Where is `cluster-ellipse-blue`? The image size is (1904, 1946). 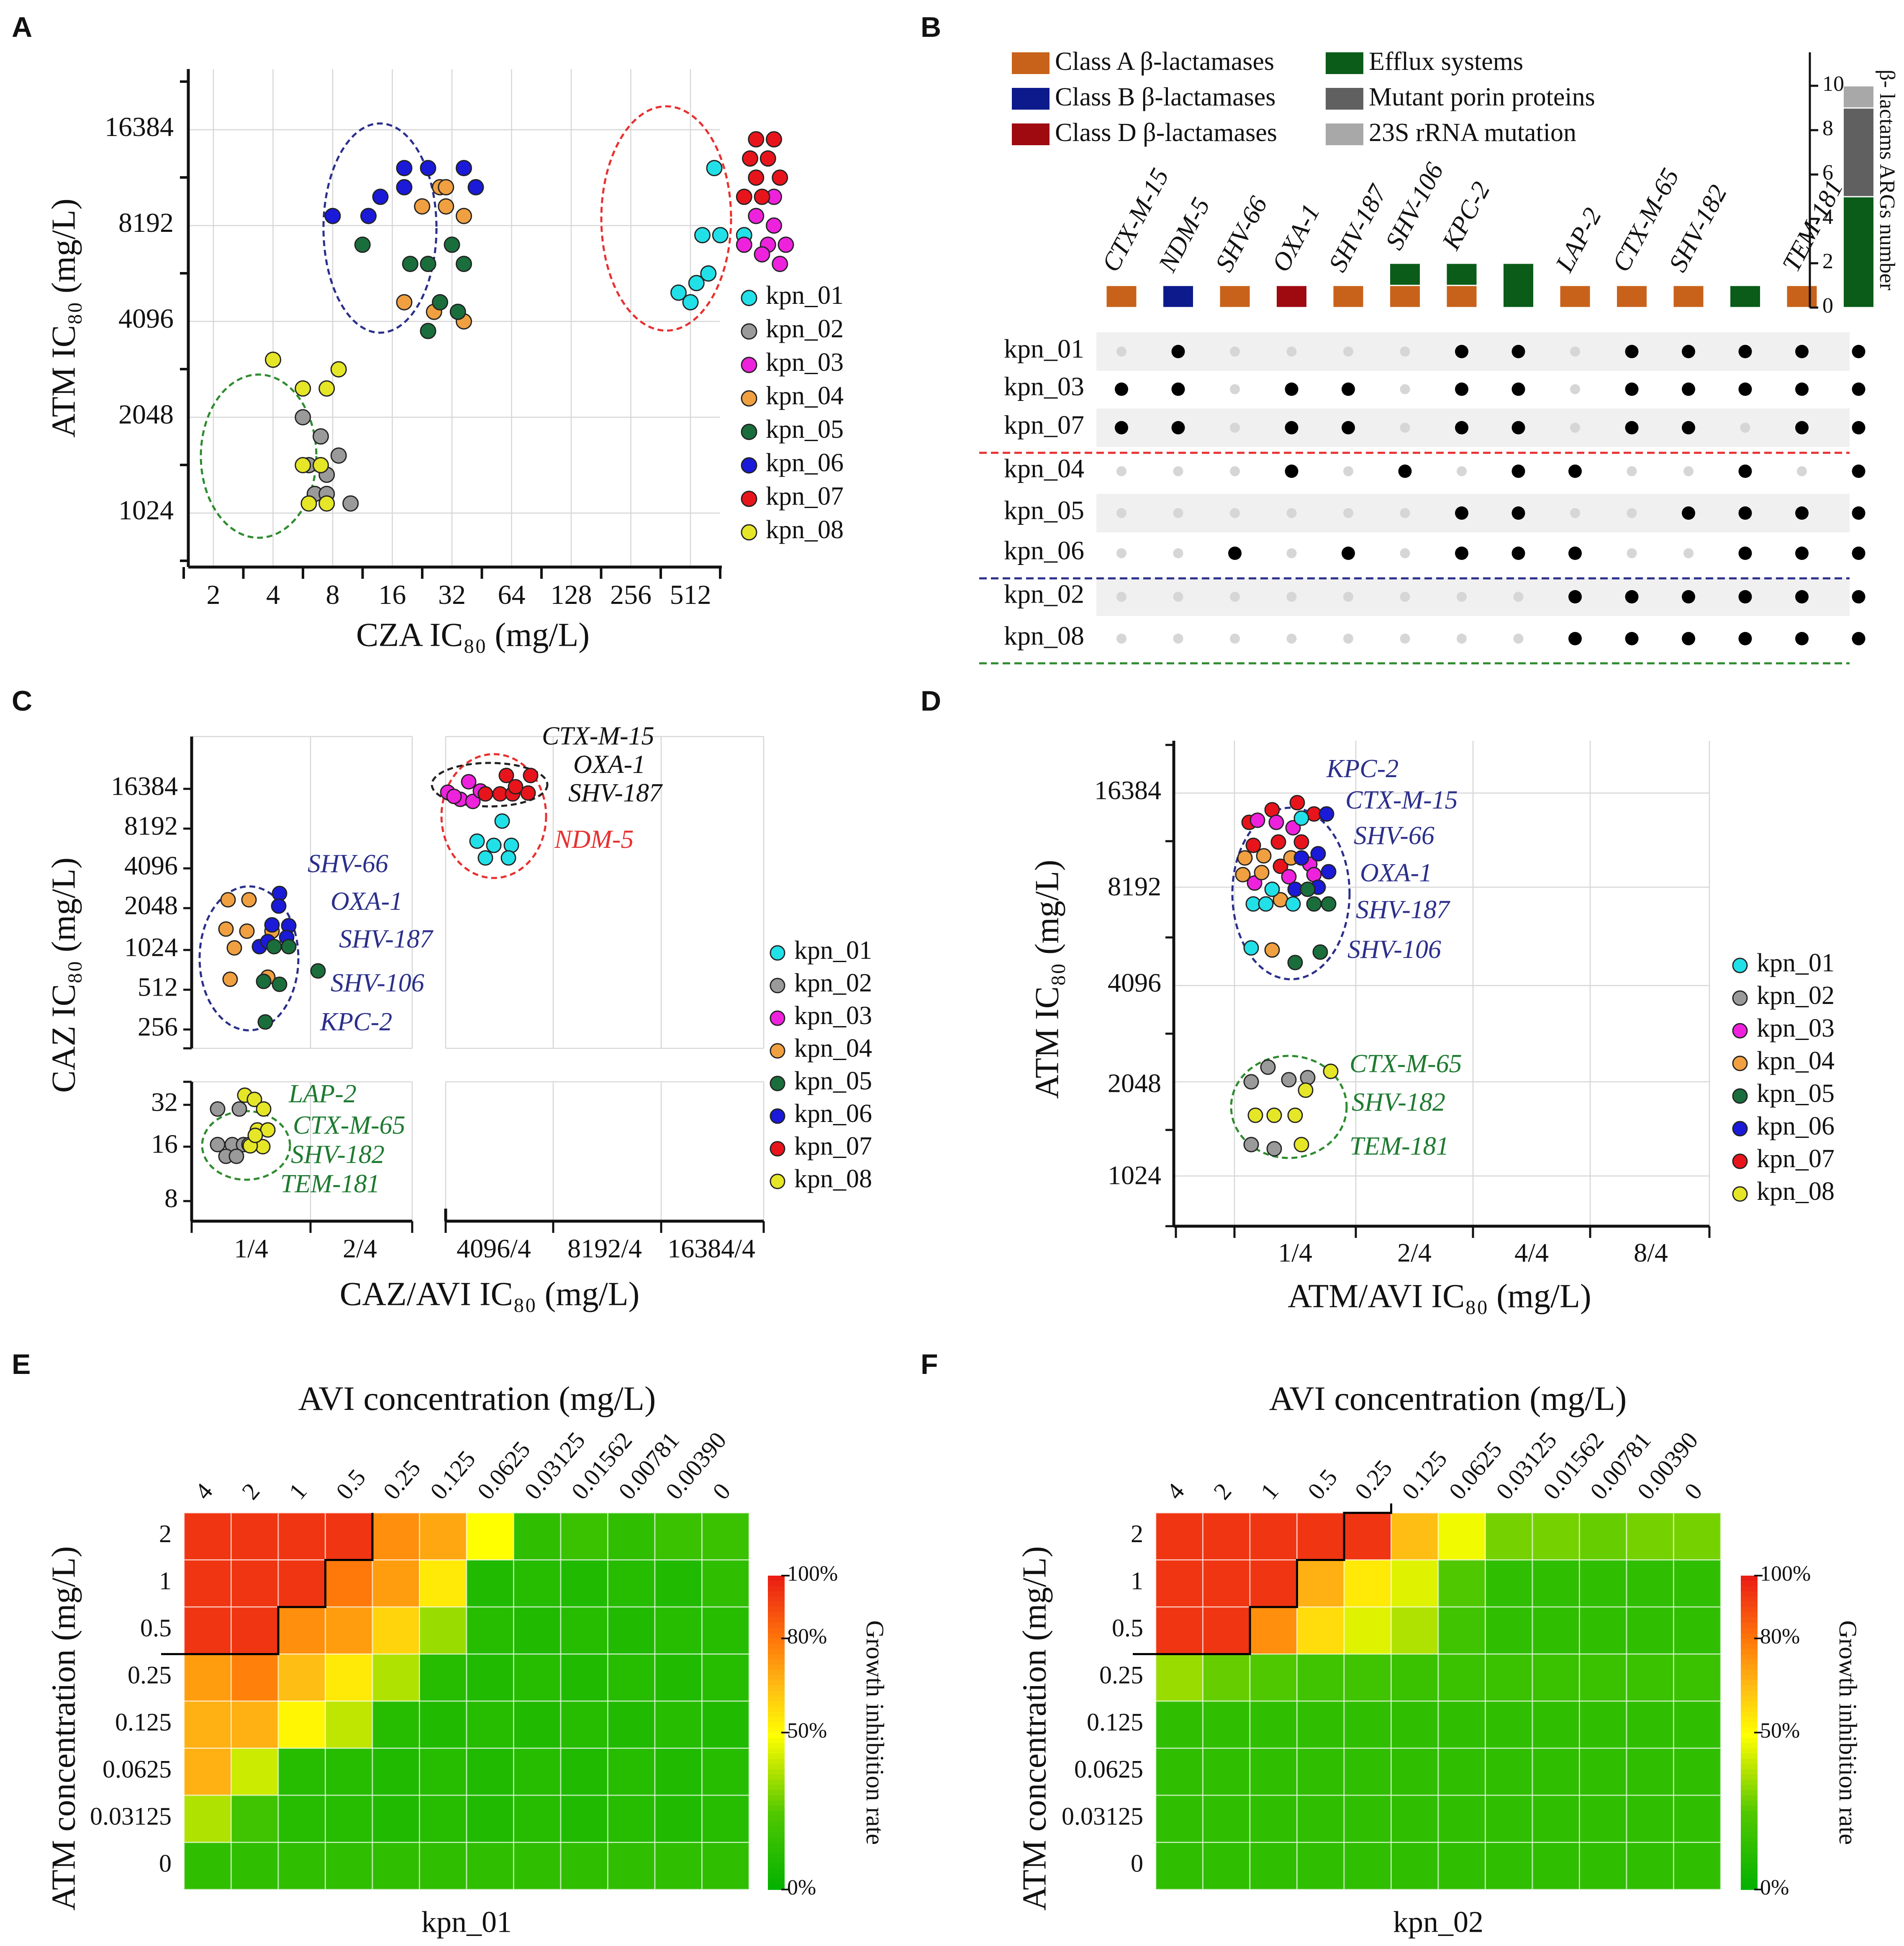
cluster-ellipse-blue is located at coordinates (1291, 893).